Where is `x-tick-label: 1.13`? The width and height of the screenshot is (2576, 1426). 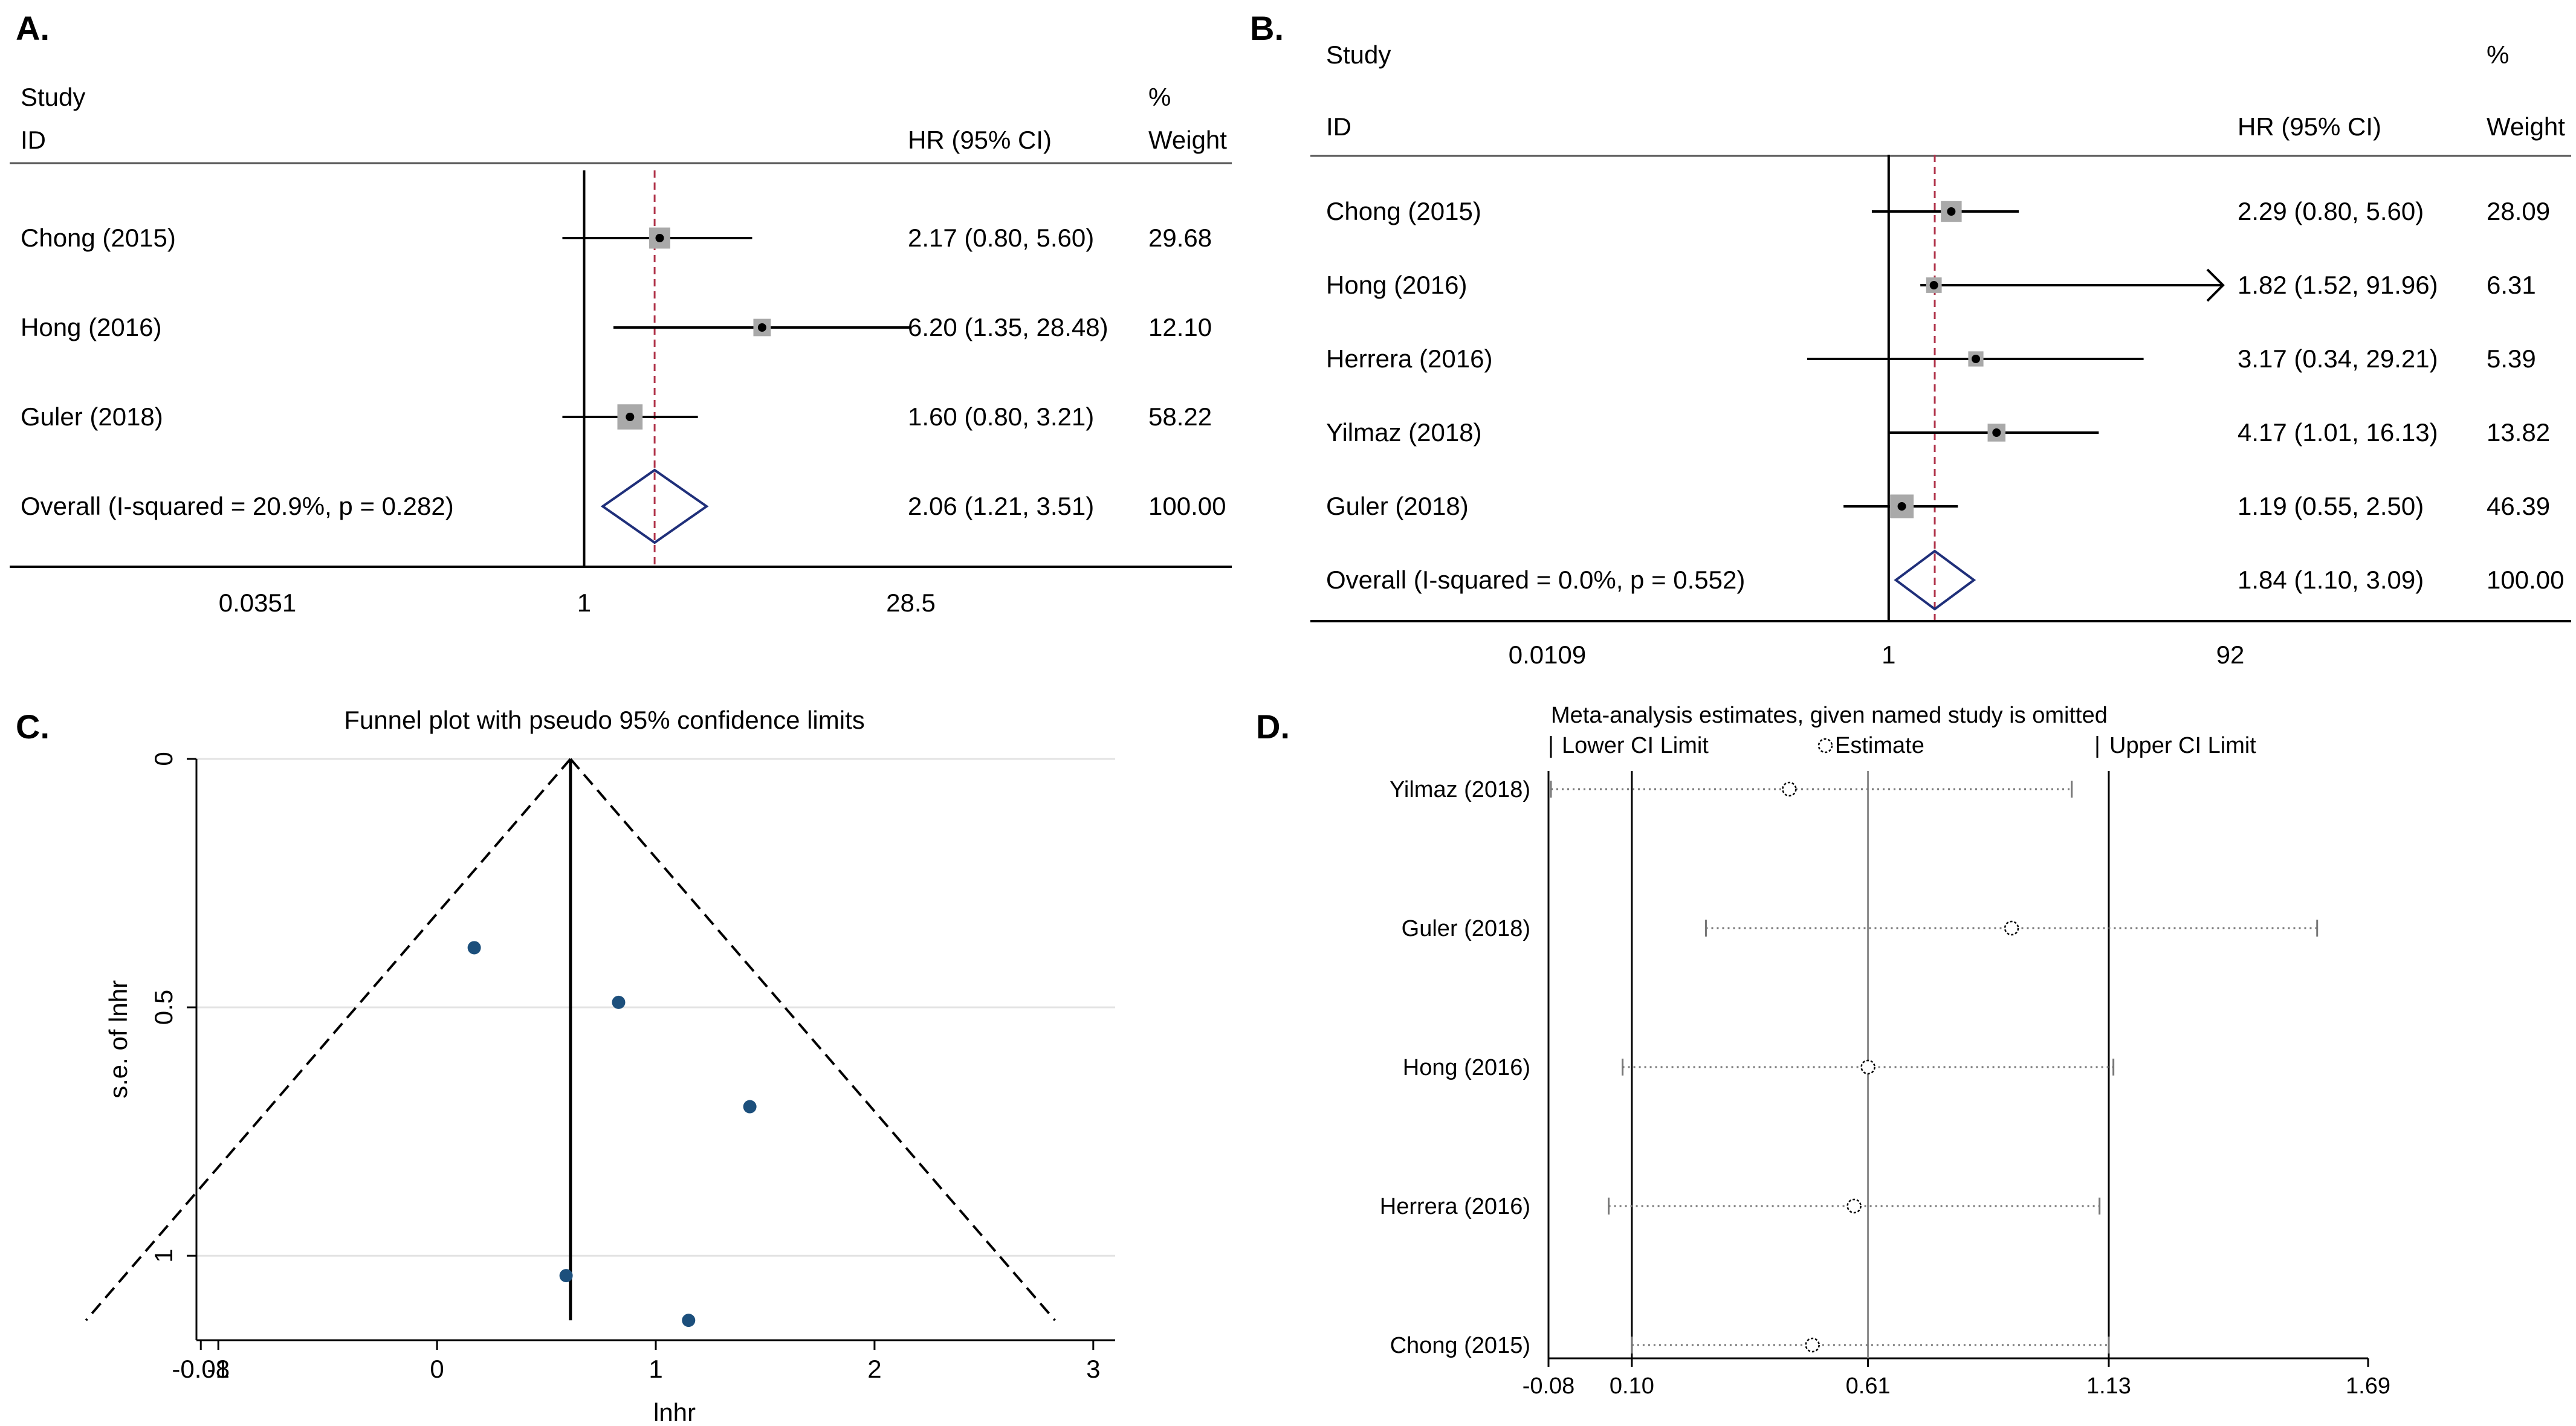
x-tick-label: 1.13 is located at coordinates (2108, 1386).